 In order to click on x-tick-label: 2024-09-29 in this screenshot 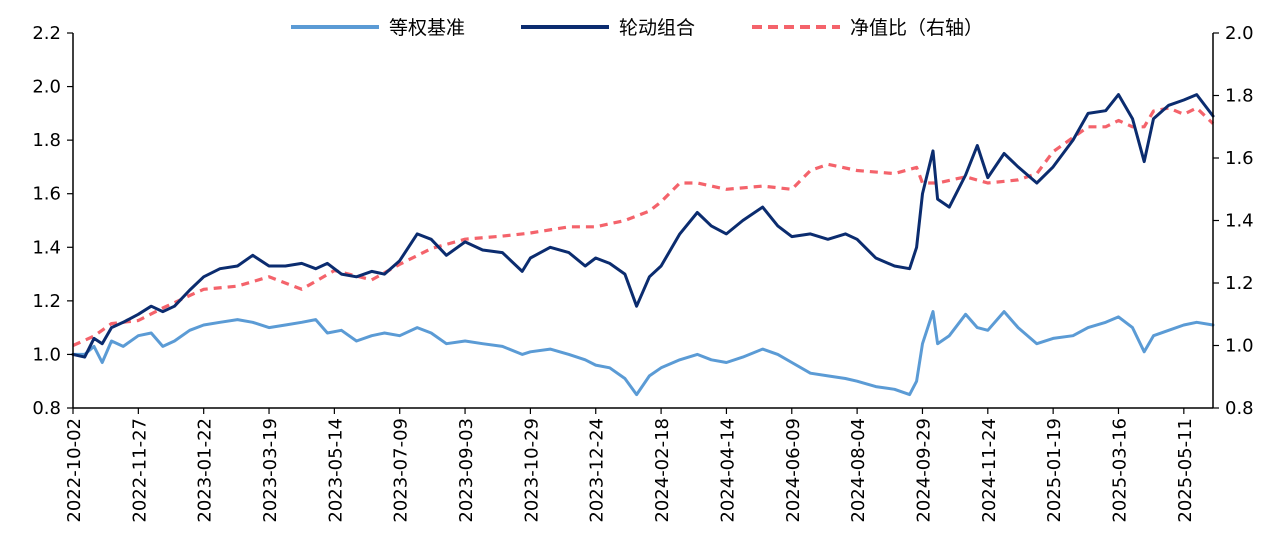, I will do `click(923, 470)`.